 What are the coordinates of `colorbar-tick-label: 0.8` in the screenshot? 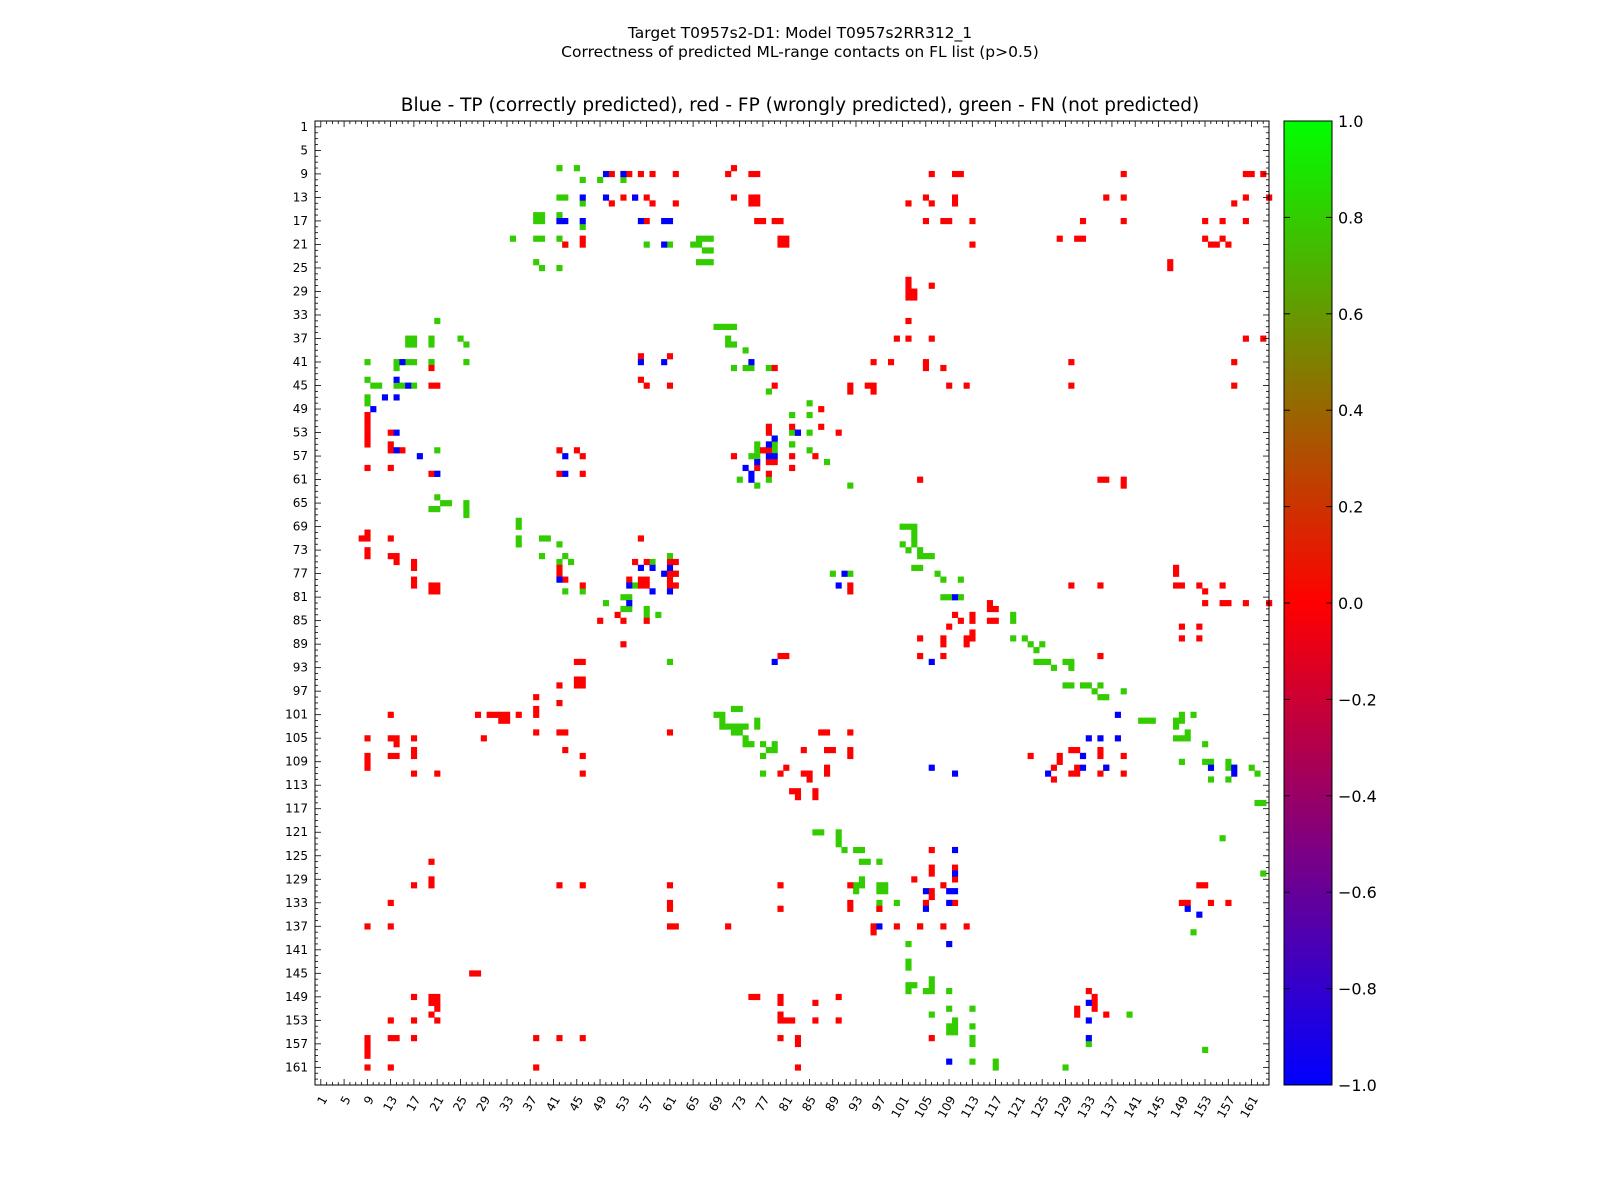 It's located at (1350, 217).